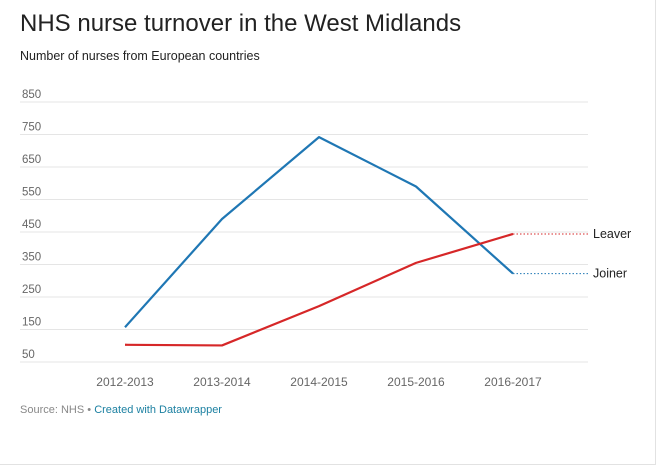 The image size is (657, 469). Describe the element at coordinates (222, 382) in the screenshot. I see `x-tick-label: 2013-2014` at that location.